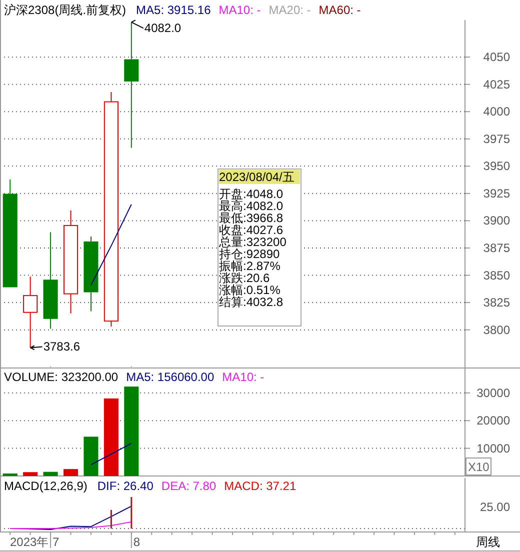  I want to click on chart-title: 沪深2308(周线.前复权), so click(65, 10).